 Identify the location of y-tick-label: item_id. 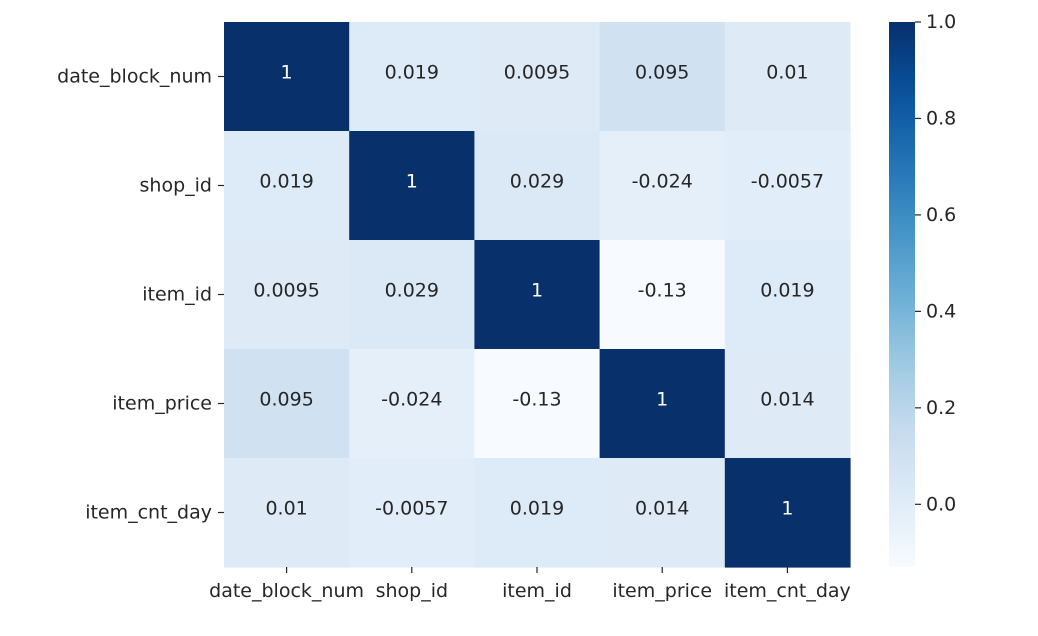
(177, 295).